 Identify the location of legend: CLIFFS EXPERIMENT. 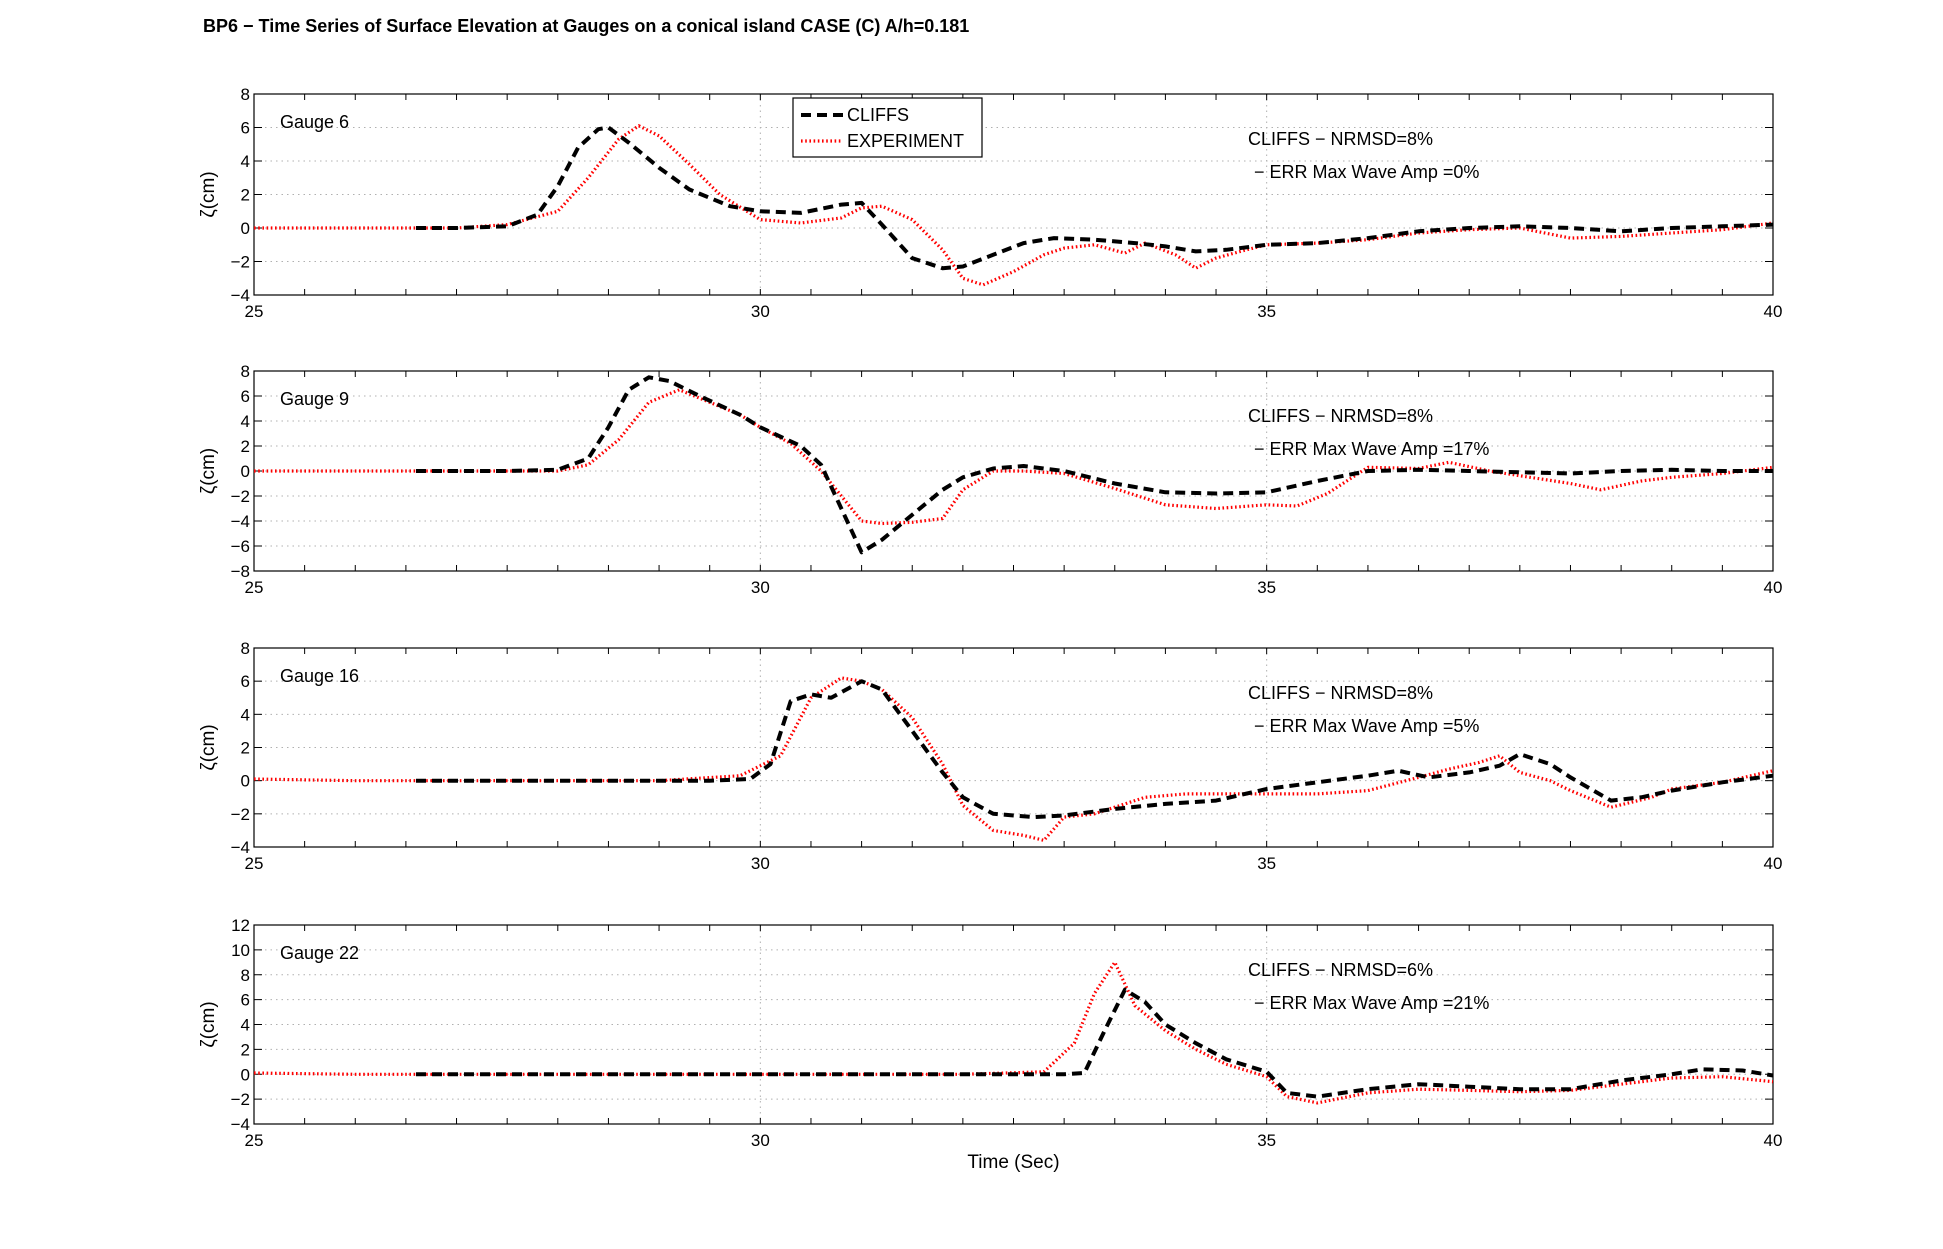
(887, 127).